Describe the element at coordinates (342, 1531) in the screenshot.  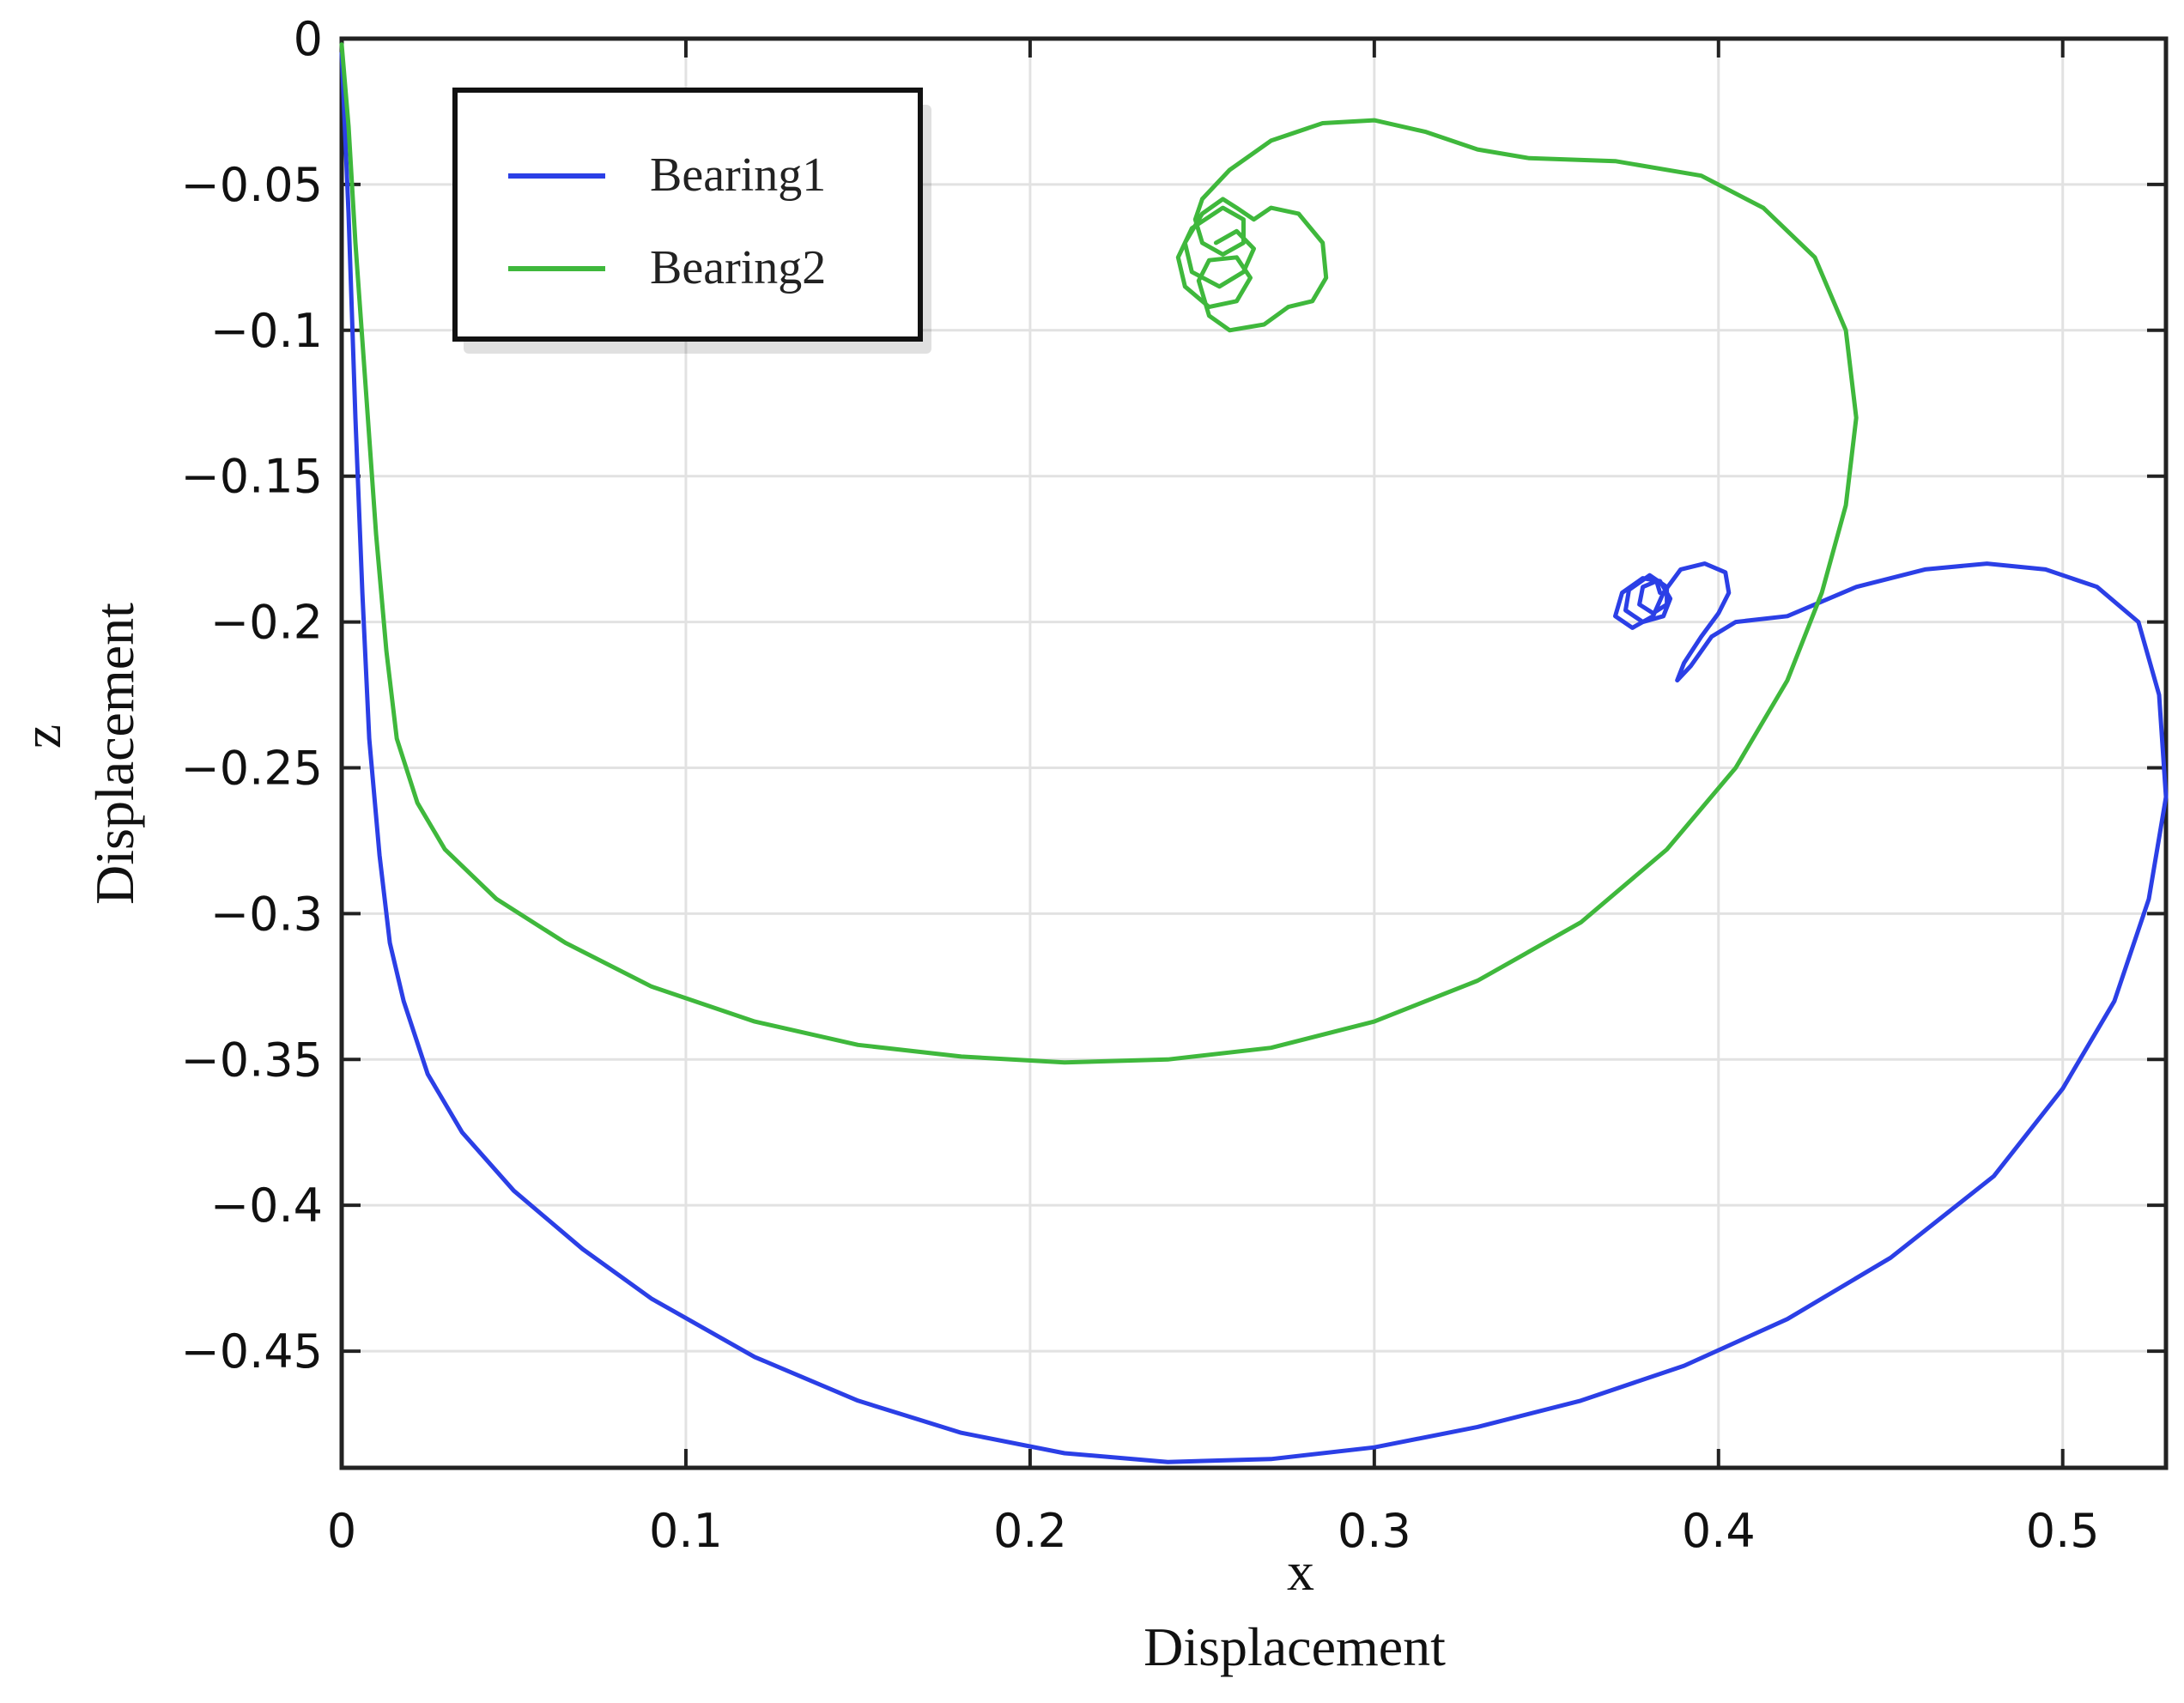
I see `x-tick-label: 0` at that location.